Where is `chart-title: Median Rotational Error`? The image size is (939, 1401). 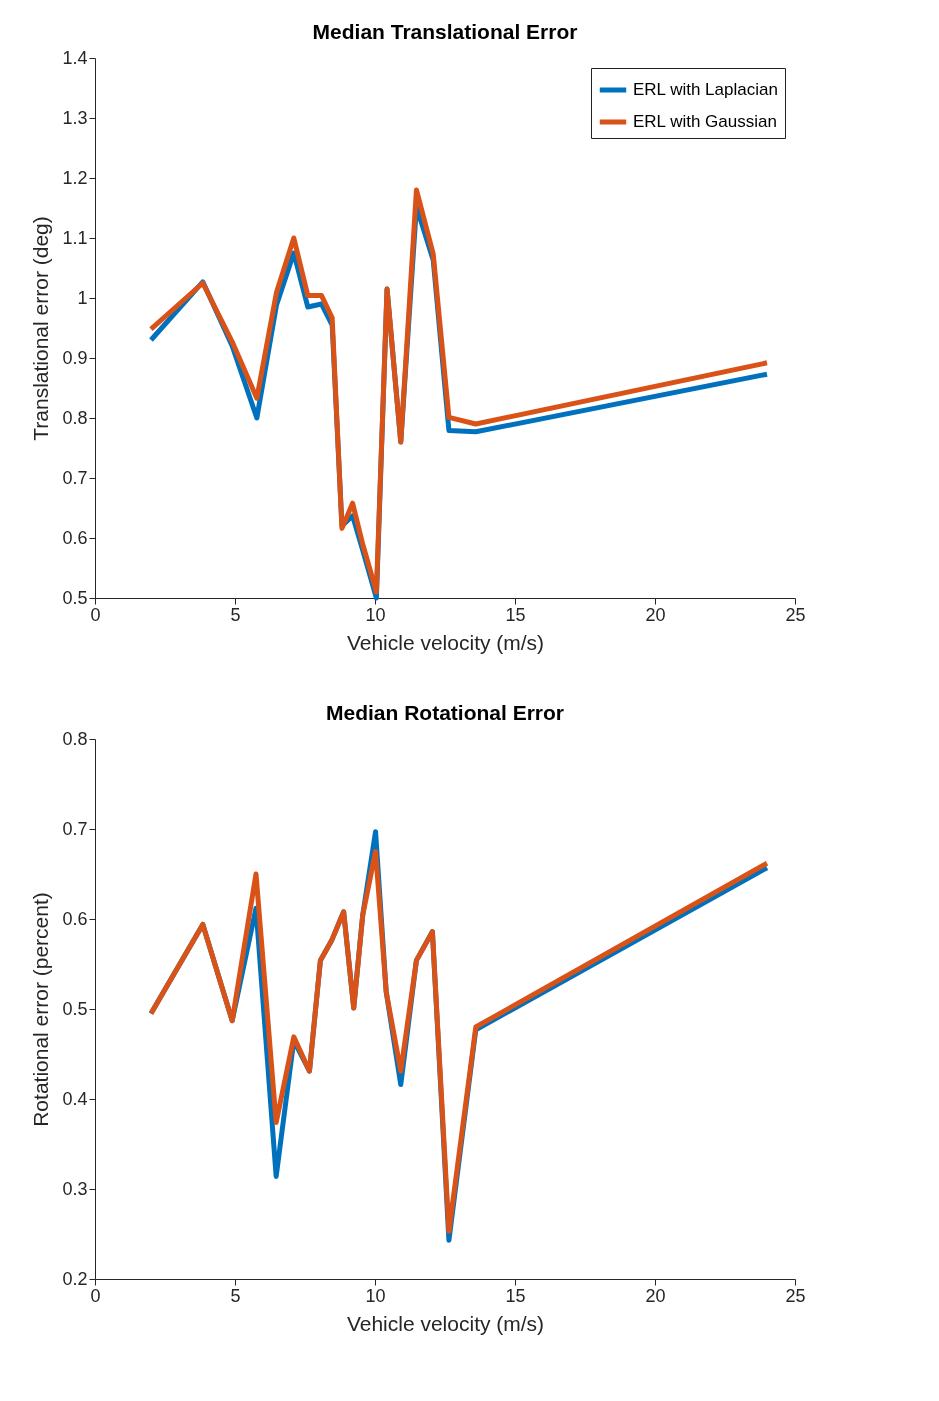 chart-title: Median Rotational Error is located at coordinates (445, 712).